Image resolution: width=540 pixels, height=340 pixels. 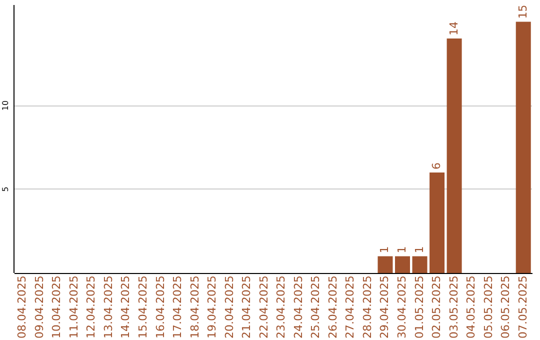 What do you see at coordinates (57, 307) in the screenshot?
I see `x-tick-label: 10.04.2025` at bounding box center [57, 307].